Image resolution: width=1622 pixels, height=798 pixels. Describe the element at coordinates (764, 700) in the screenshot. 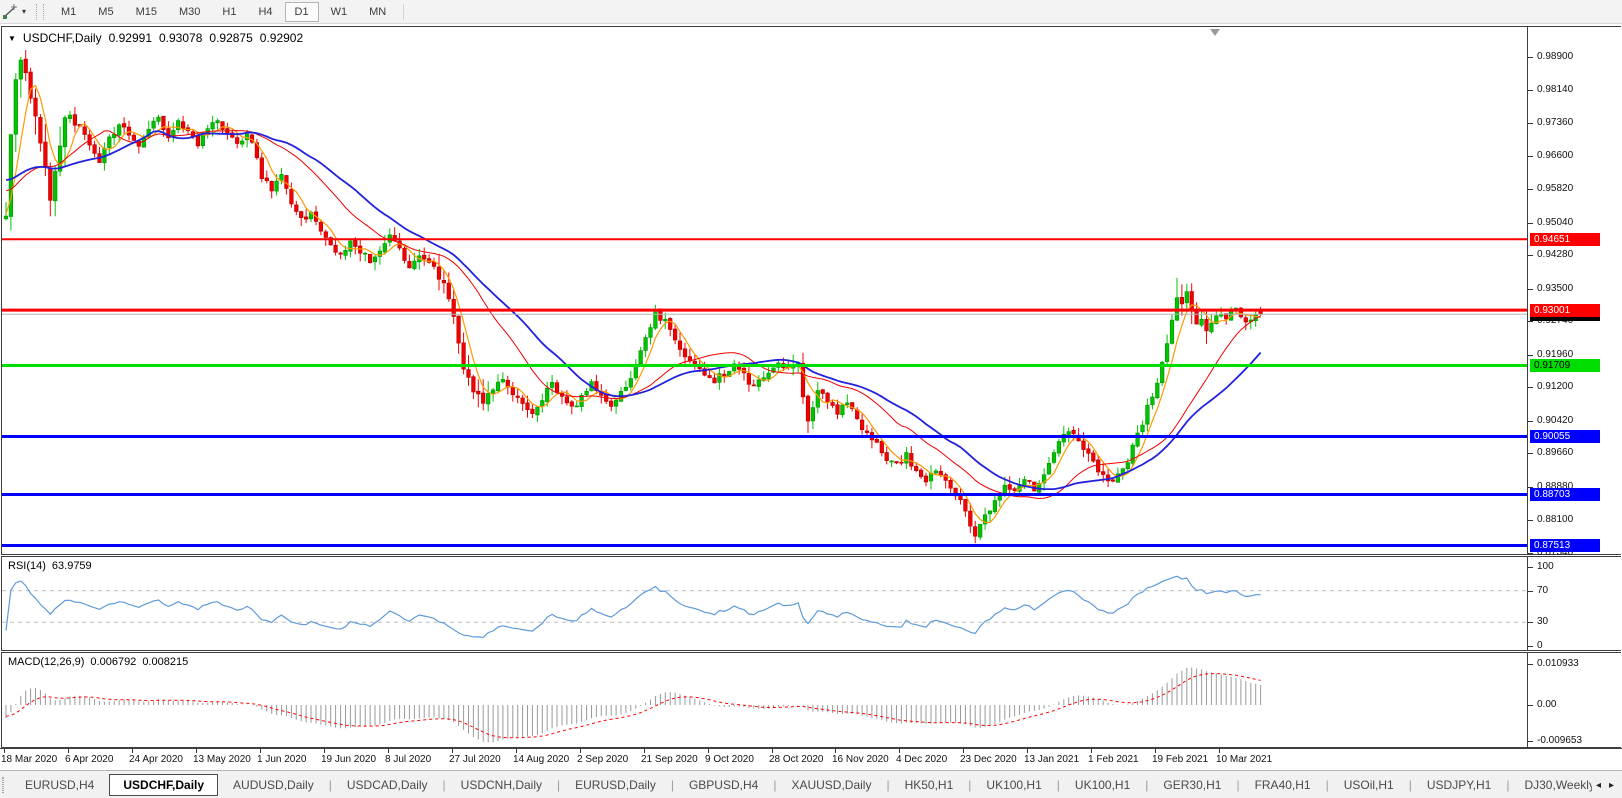

I see `macd-chart` at that location.